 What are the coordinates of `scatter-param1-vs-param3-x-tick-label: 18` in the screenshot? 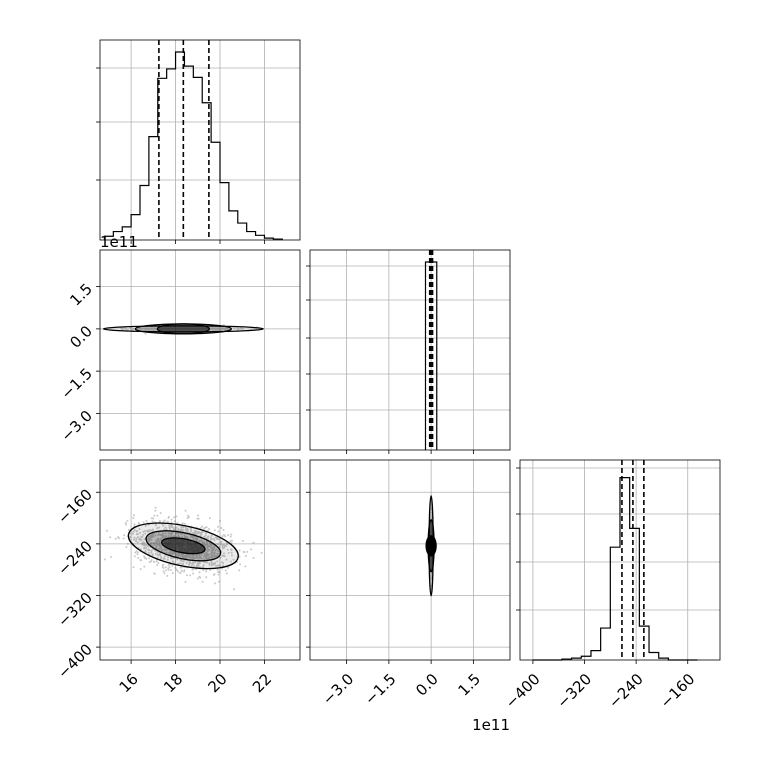 It's located at (173, 683).